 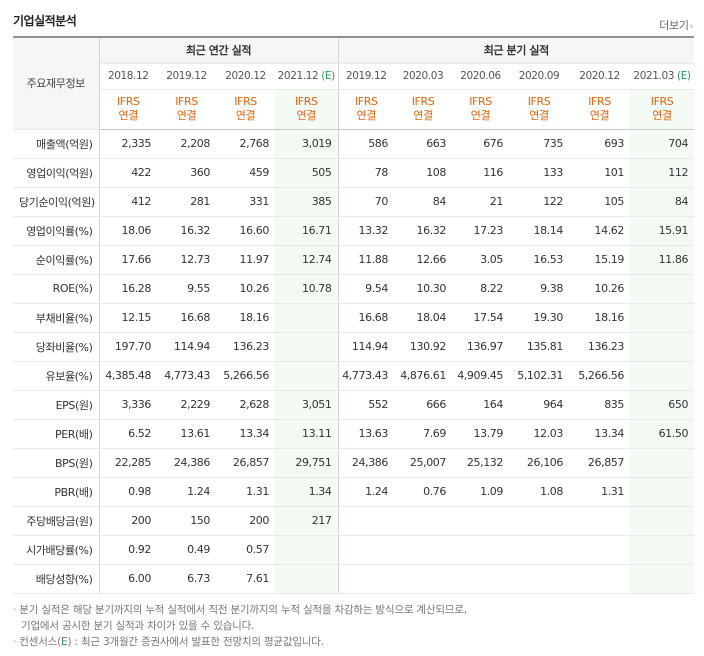 What do you see at coordinates (56, 144) in the screenshot?
I see `row-label: 매출액(억원)` at bounding box center [56, 144].